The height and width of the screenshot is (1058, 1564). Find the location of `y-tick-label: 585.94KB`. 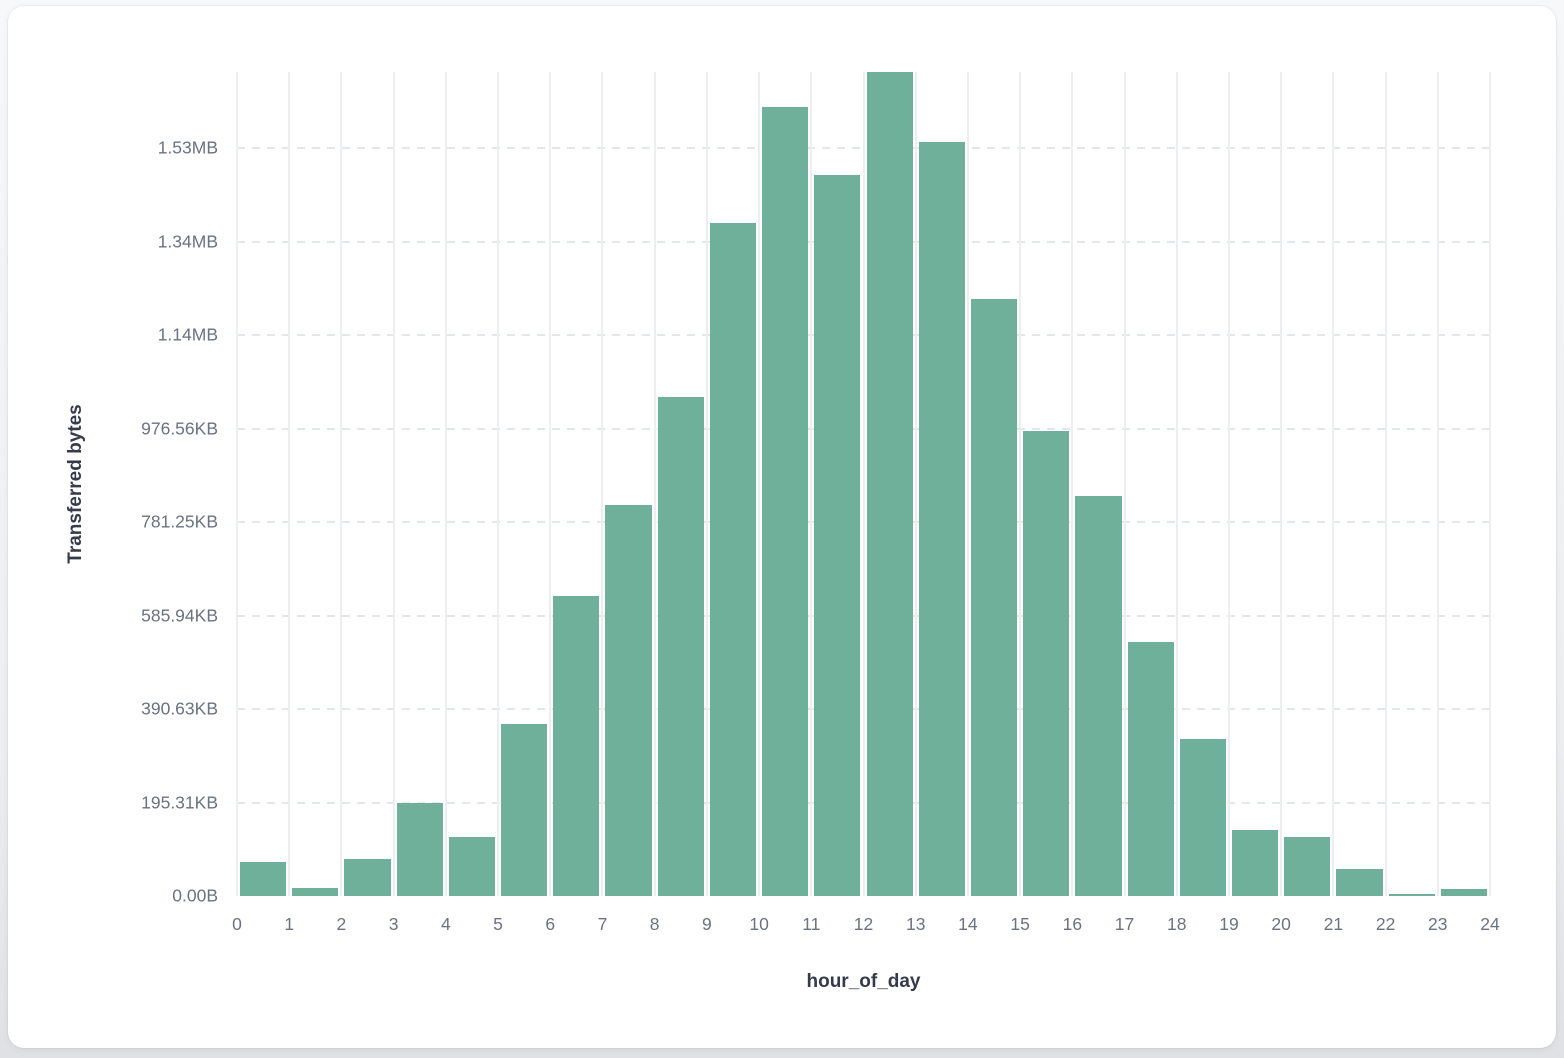

y-tick-label: 585.94KB is located at coordinates (179, 615).